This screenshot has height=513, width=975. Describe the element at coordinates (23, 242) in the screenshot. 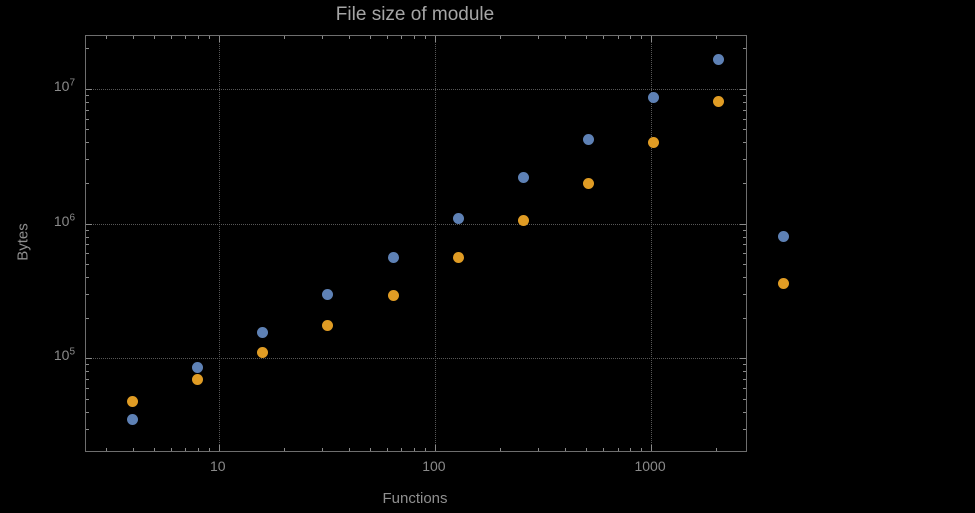

I see `y-axis-label: Bytes` at that location.